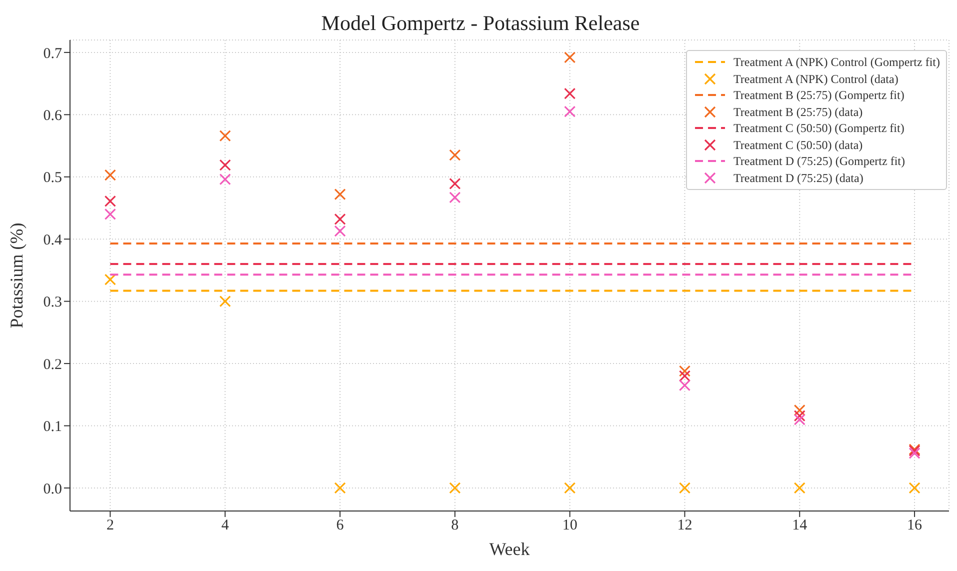 Image resolution: width=957 pixels, height=571 pixels. What do you see at coordinates (52, 364) in the screenshot?
I see `y-tick-label: 0.2` at bounding box center [52, 364].